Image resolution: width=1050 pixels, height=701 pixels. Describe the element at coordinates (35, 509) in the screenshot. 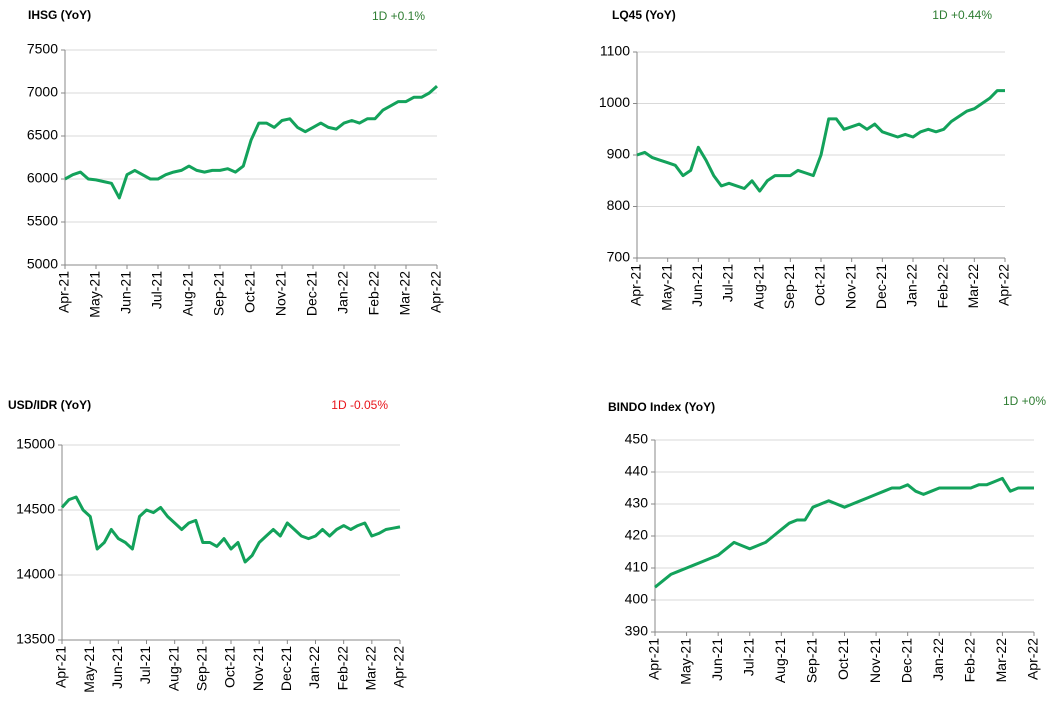

I see `y-tick-label: 14500` at that location.